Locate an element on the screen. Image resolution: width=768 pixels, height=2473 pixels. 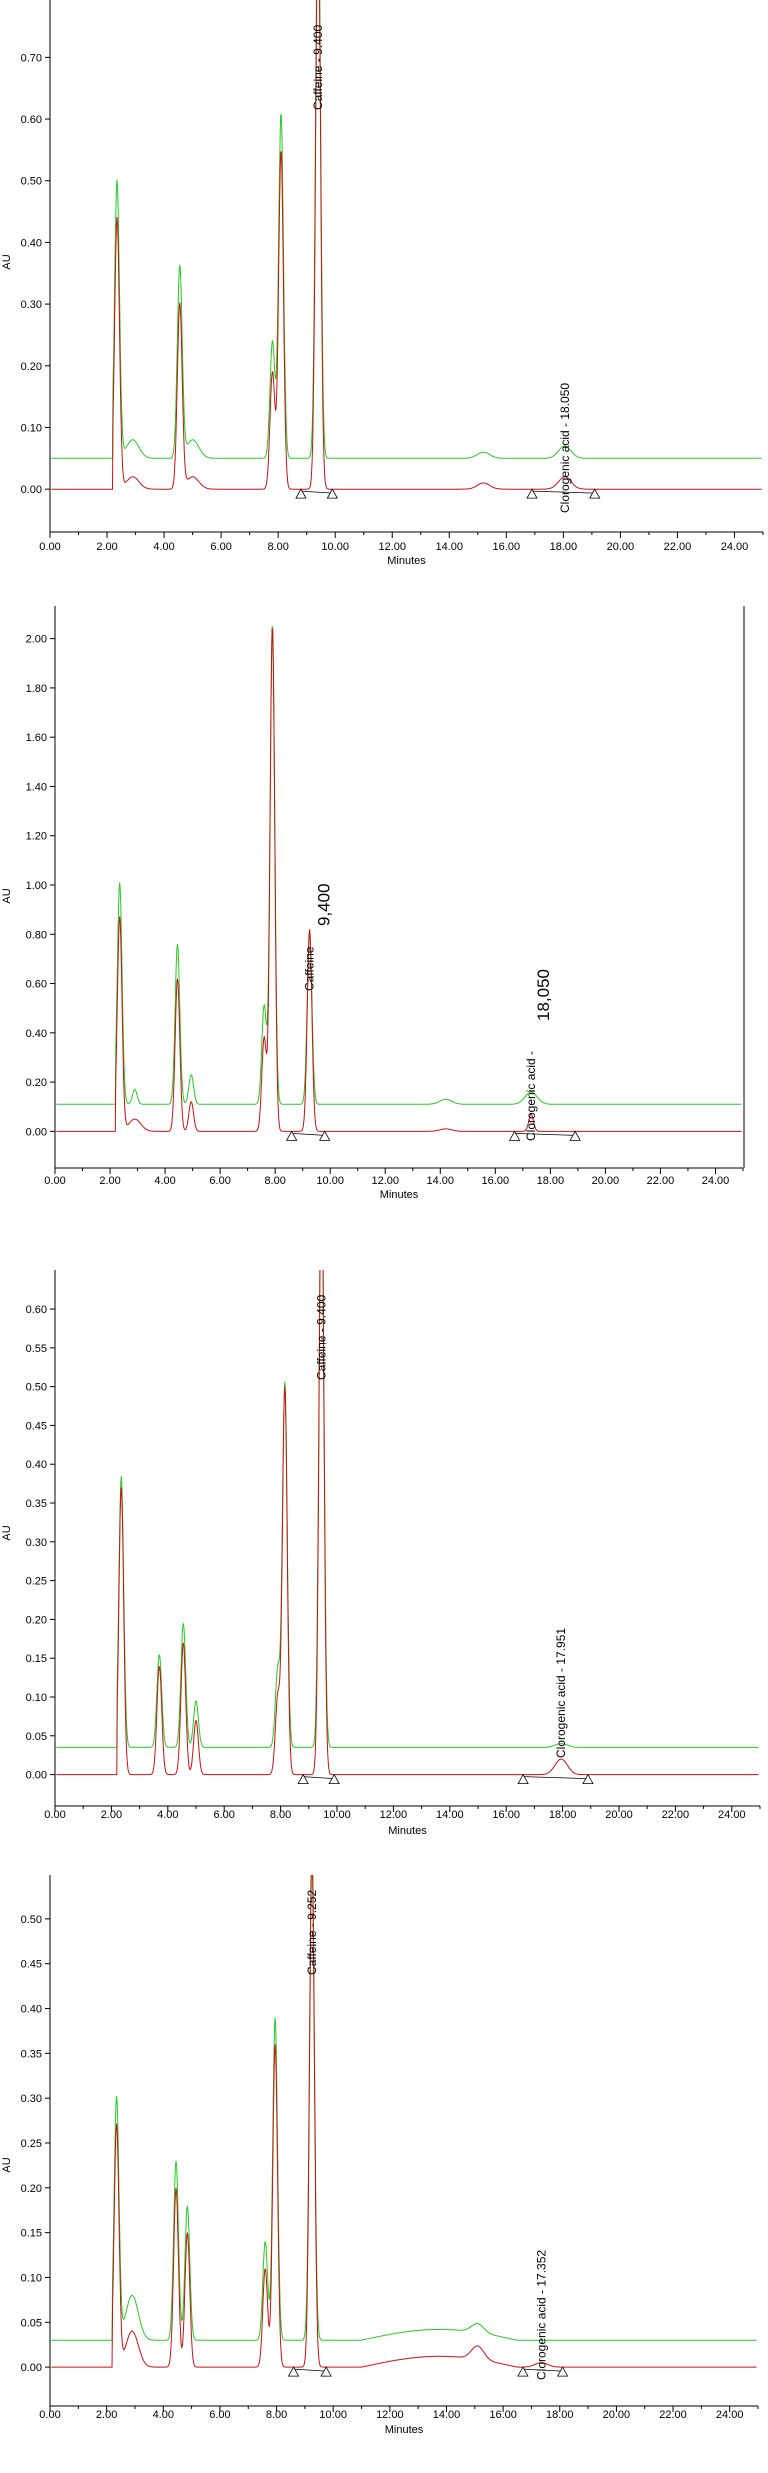
clorogenic-acid-peak-label: Clorogenic acid - 17.352 is located at coordinates (541, 2315).